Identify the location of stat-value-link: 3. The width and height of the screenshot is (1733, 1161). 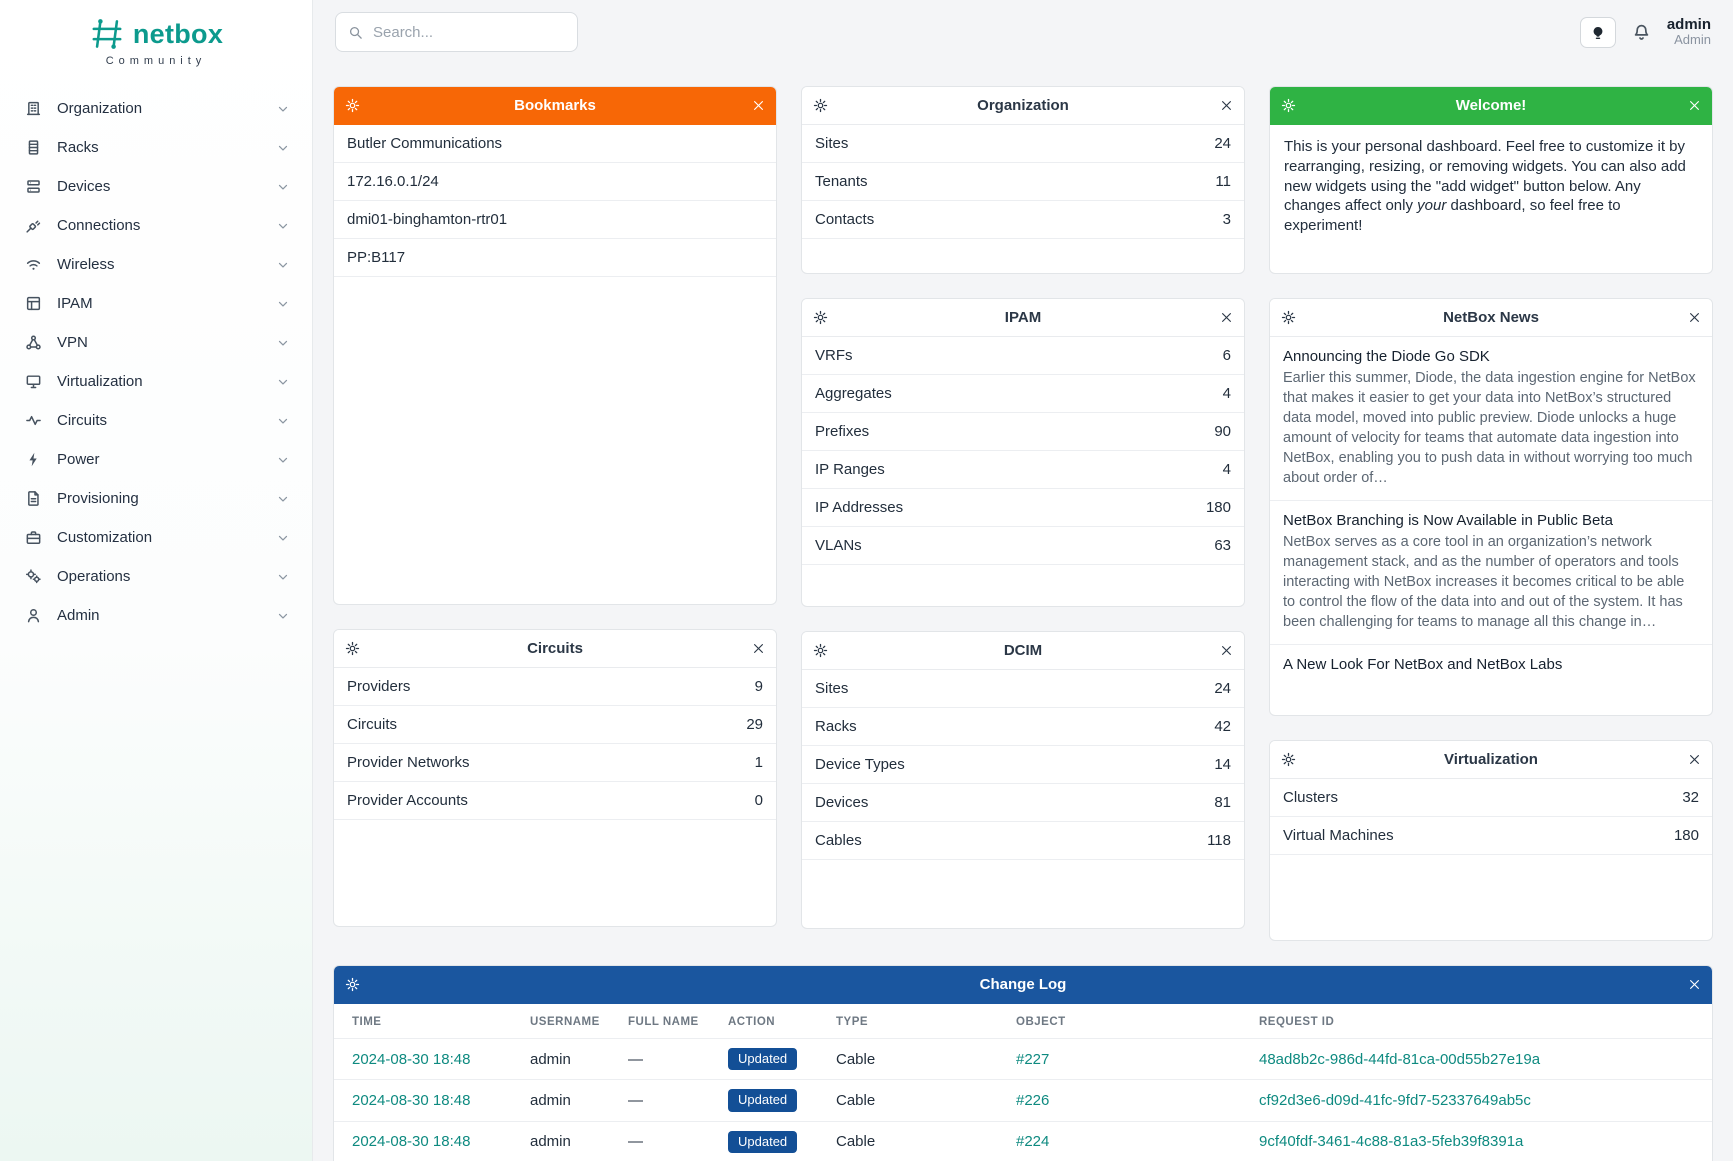
(1226, 219).